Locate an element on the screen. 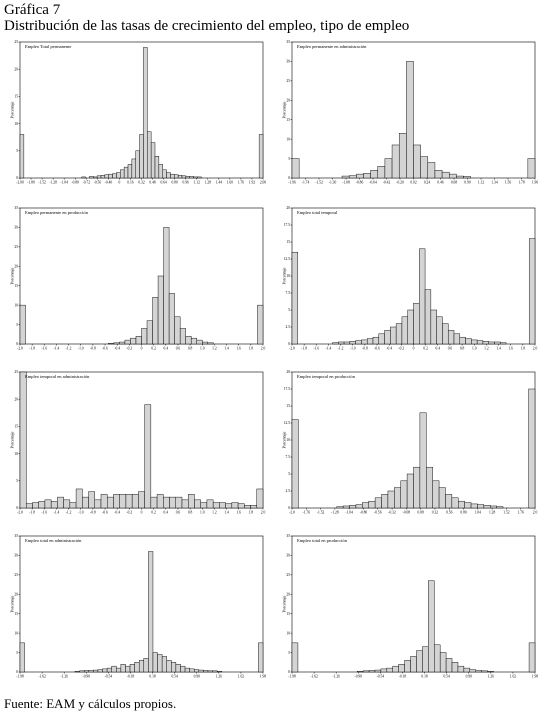 The image size is (544, 719). x-tick-label: -1.08 is located at coordinates (346, 183).